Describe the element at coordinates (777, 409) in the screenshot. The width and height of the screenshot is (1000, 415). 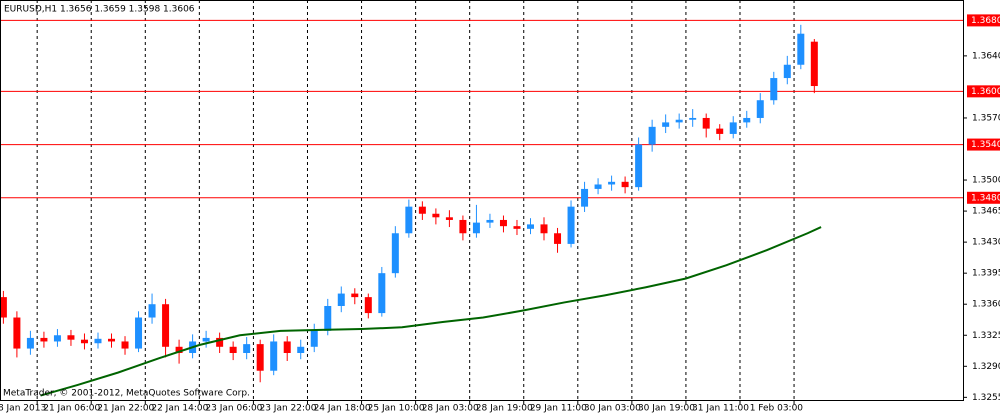
I see `x-tick-label: 1 Feb 03:00` at that location.